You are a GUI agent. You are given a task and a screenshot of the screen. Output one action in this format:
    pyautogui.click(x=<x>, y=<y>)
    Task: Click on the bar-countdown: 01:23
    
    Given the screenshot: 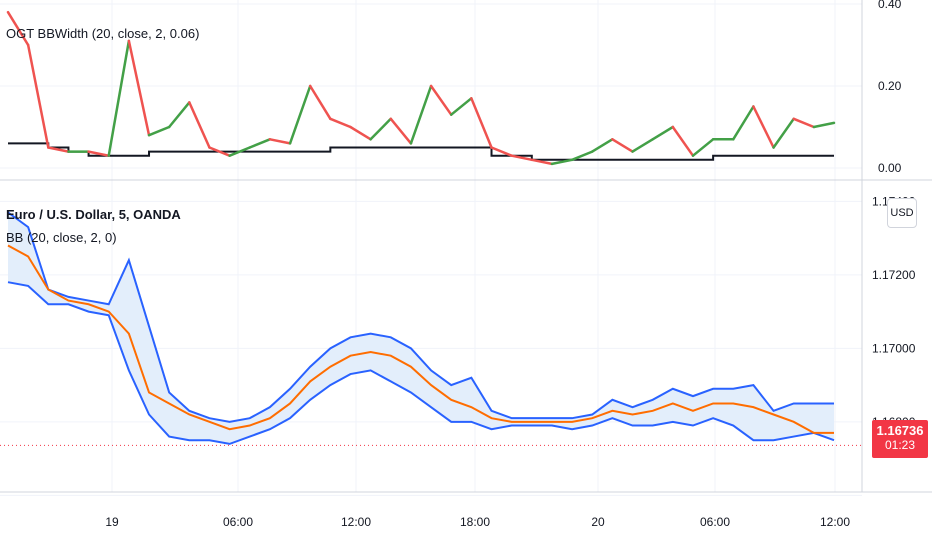 What is the action you would take?
    pyautogui.click(x=900, y=445)
    